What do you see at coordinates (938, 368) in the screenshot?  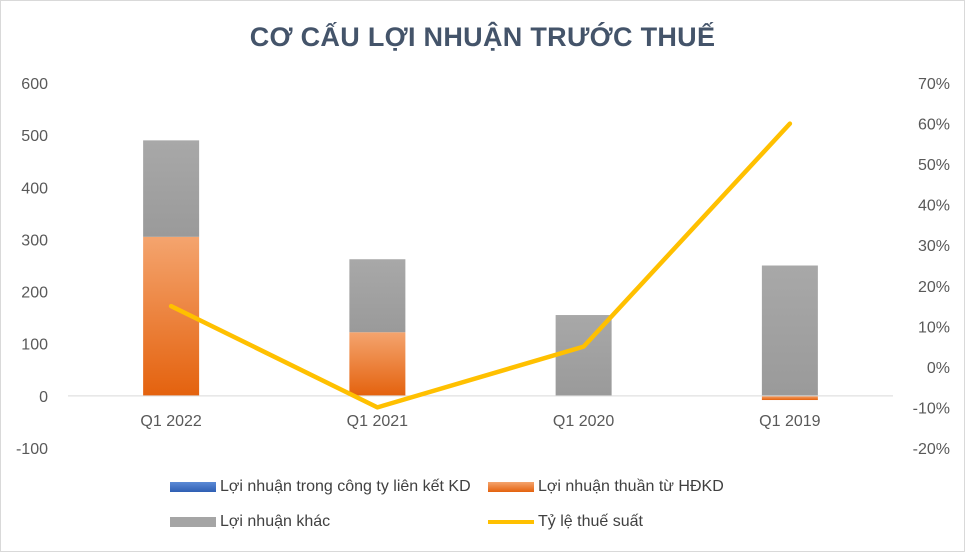 I see `right-tick-label: 0%` at bounding box center [938, 368].